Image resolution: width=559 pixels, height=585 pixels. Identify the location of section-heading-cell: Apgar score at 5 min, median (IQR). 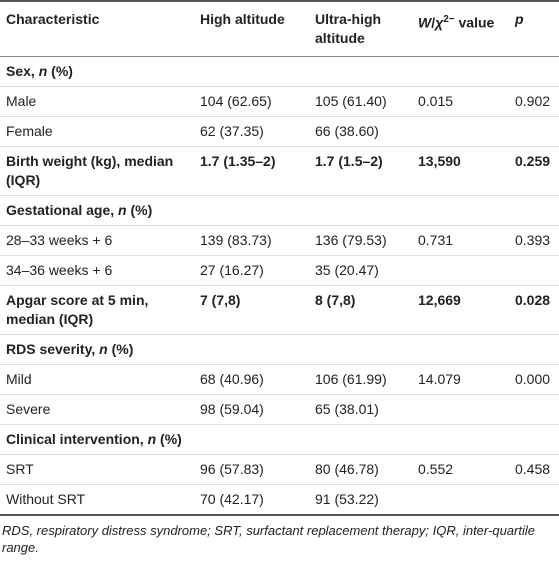
(97, 310).